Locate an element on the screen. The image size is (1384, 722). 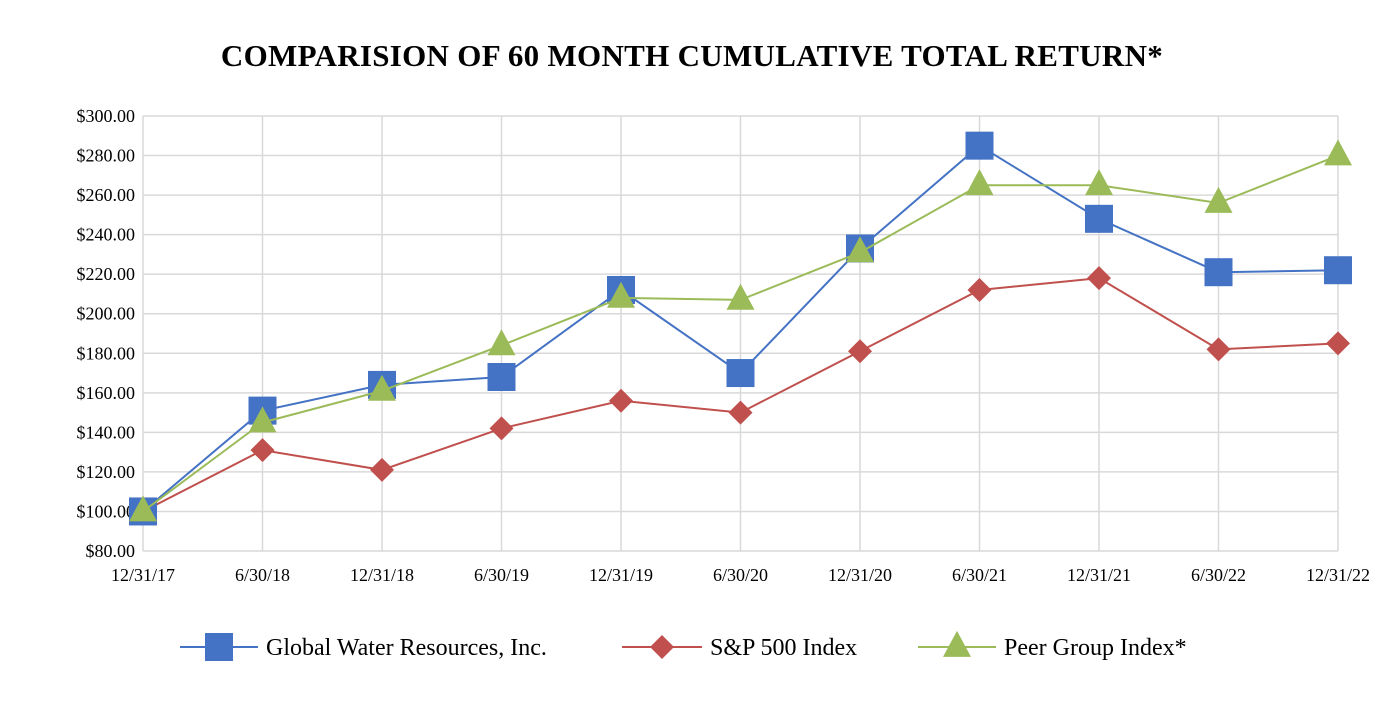
y-tick-label: $240.00 is located at coordinates (106, 235).